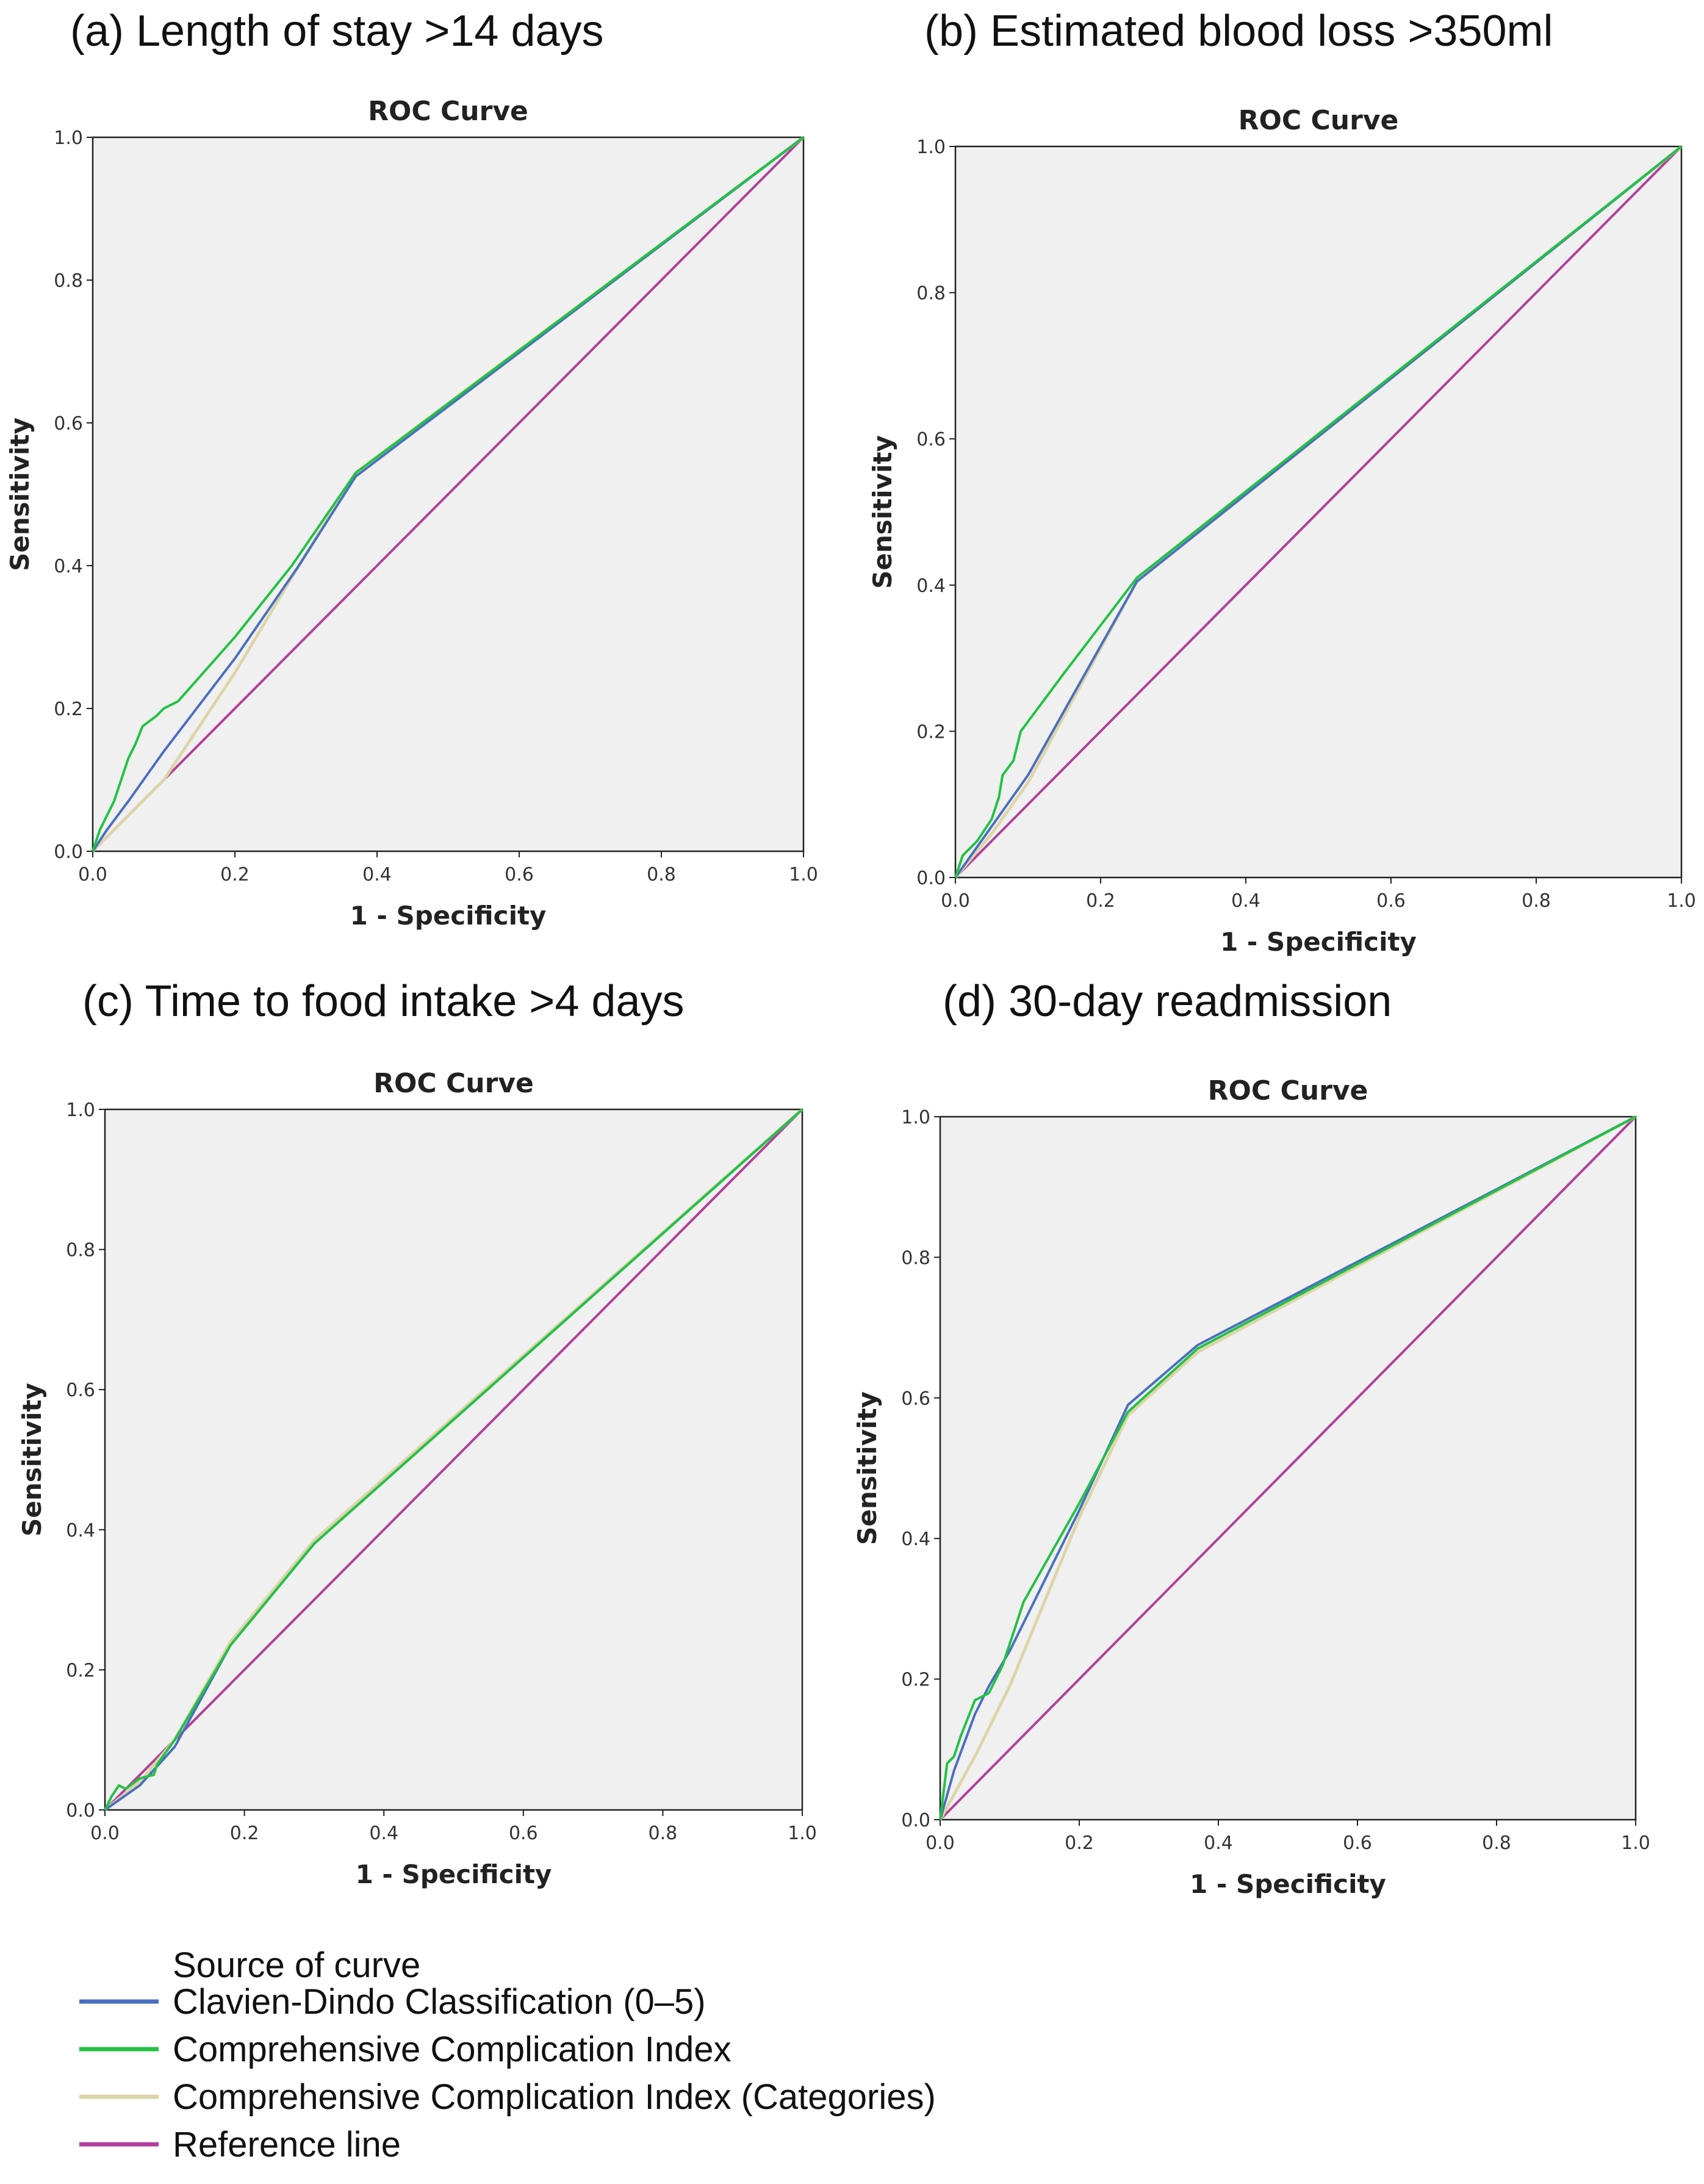  I want to click on legend-label-cci: Comprehensive Complication Index, so click(452, 2049).